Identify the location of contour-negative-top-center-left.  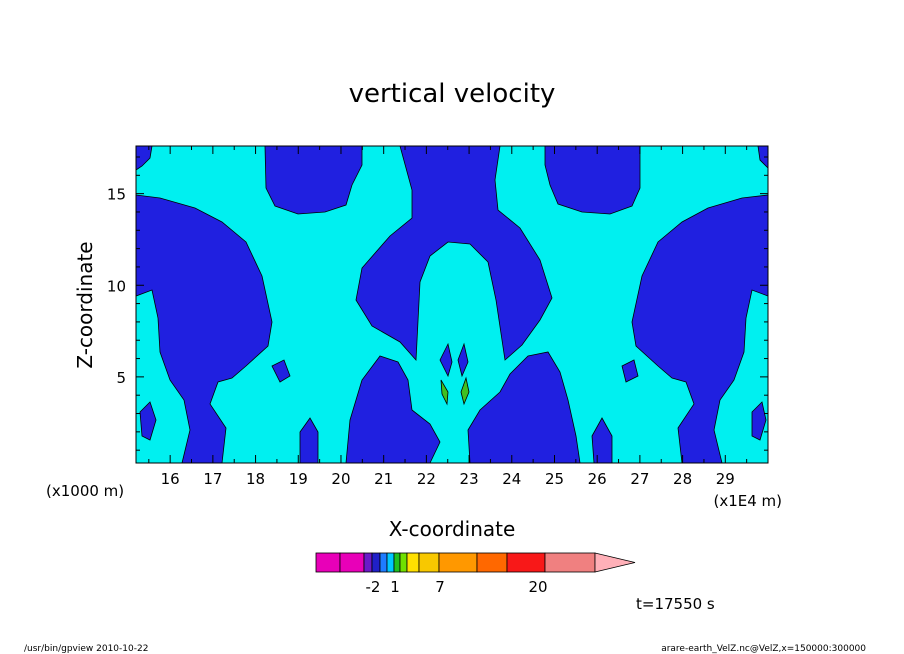
(313, 180).